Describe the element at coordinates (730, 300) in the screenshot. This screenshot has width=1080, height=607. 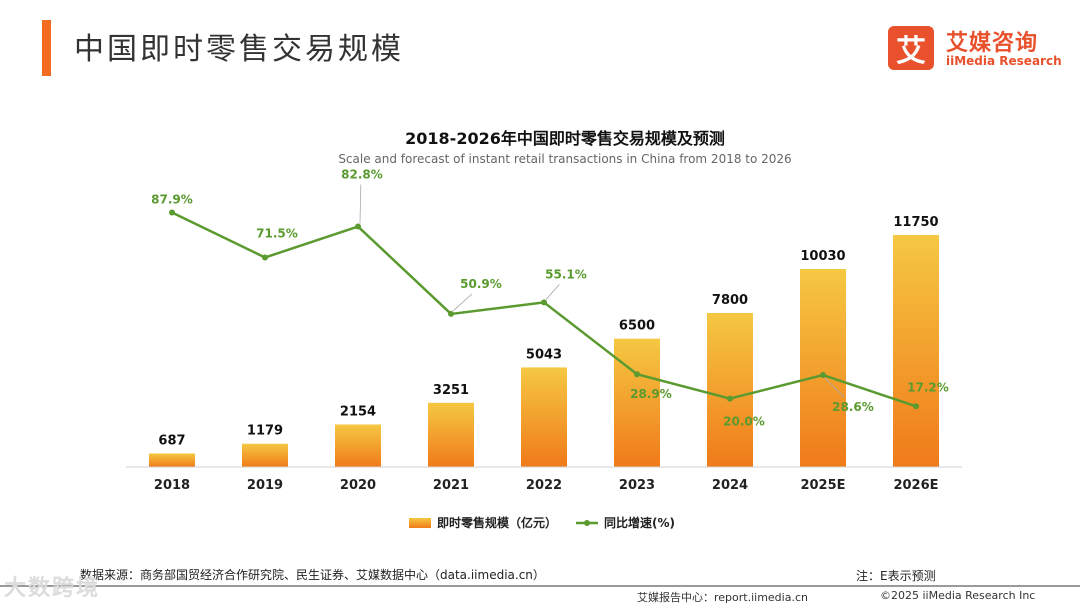
I see `bar-value-label: 7800` at that location.